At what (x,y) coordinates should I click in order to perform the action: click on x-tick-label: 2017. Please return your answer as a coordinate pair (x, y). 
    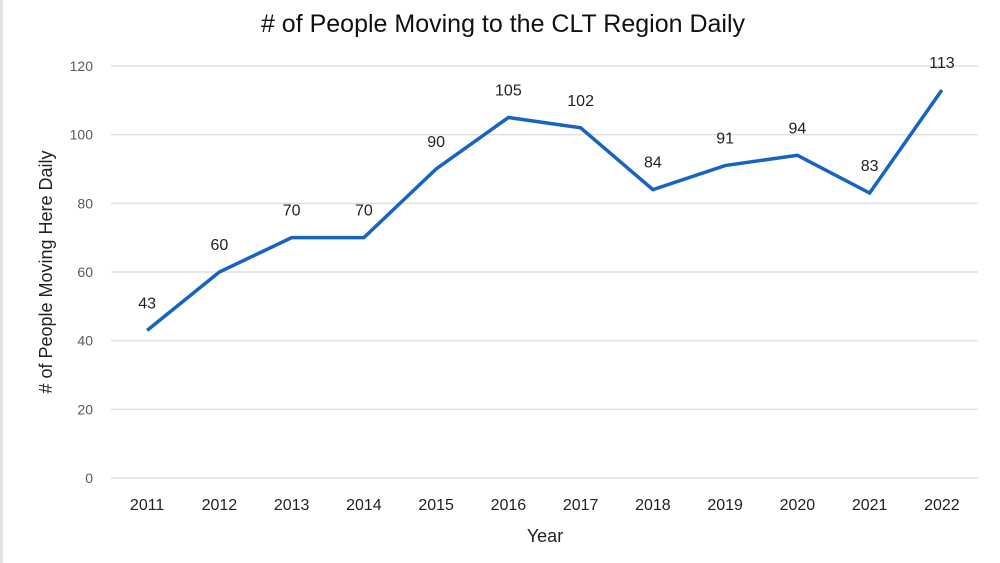
    Looking at the image, I should click on (581, 505).